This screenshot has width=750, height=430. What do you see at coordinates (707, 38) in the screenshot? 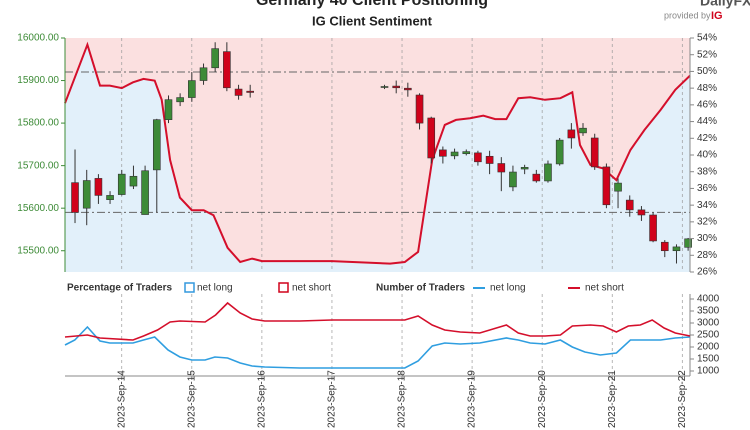
I see `y2-tick-label: 54%` at bounding box center [707, 38].